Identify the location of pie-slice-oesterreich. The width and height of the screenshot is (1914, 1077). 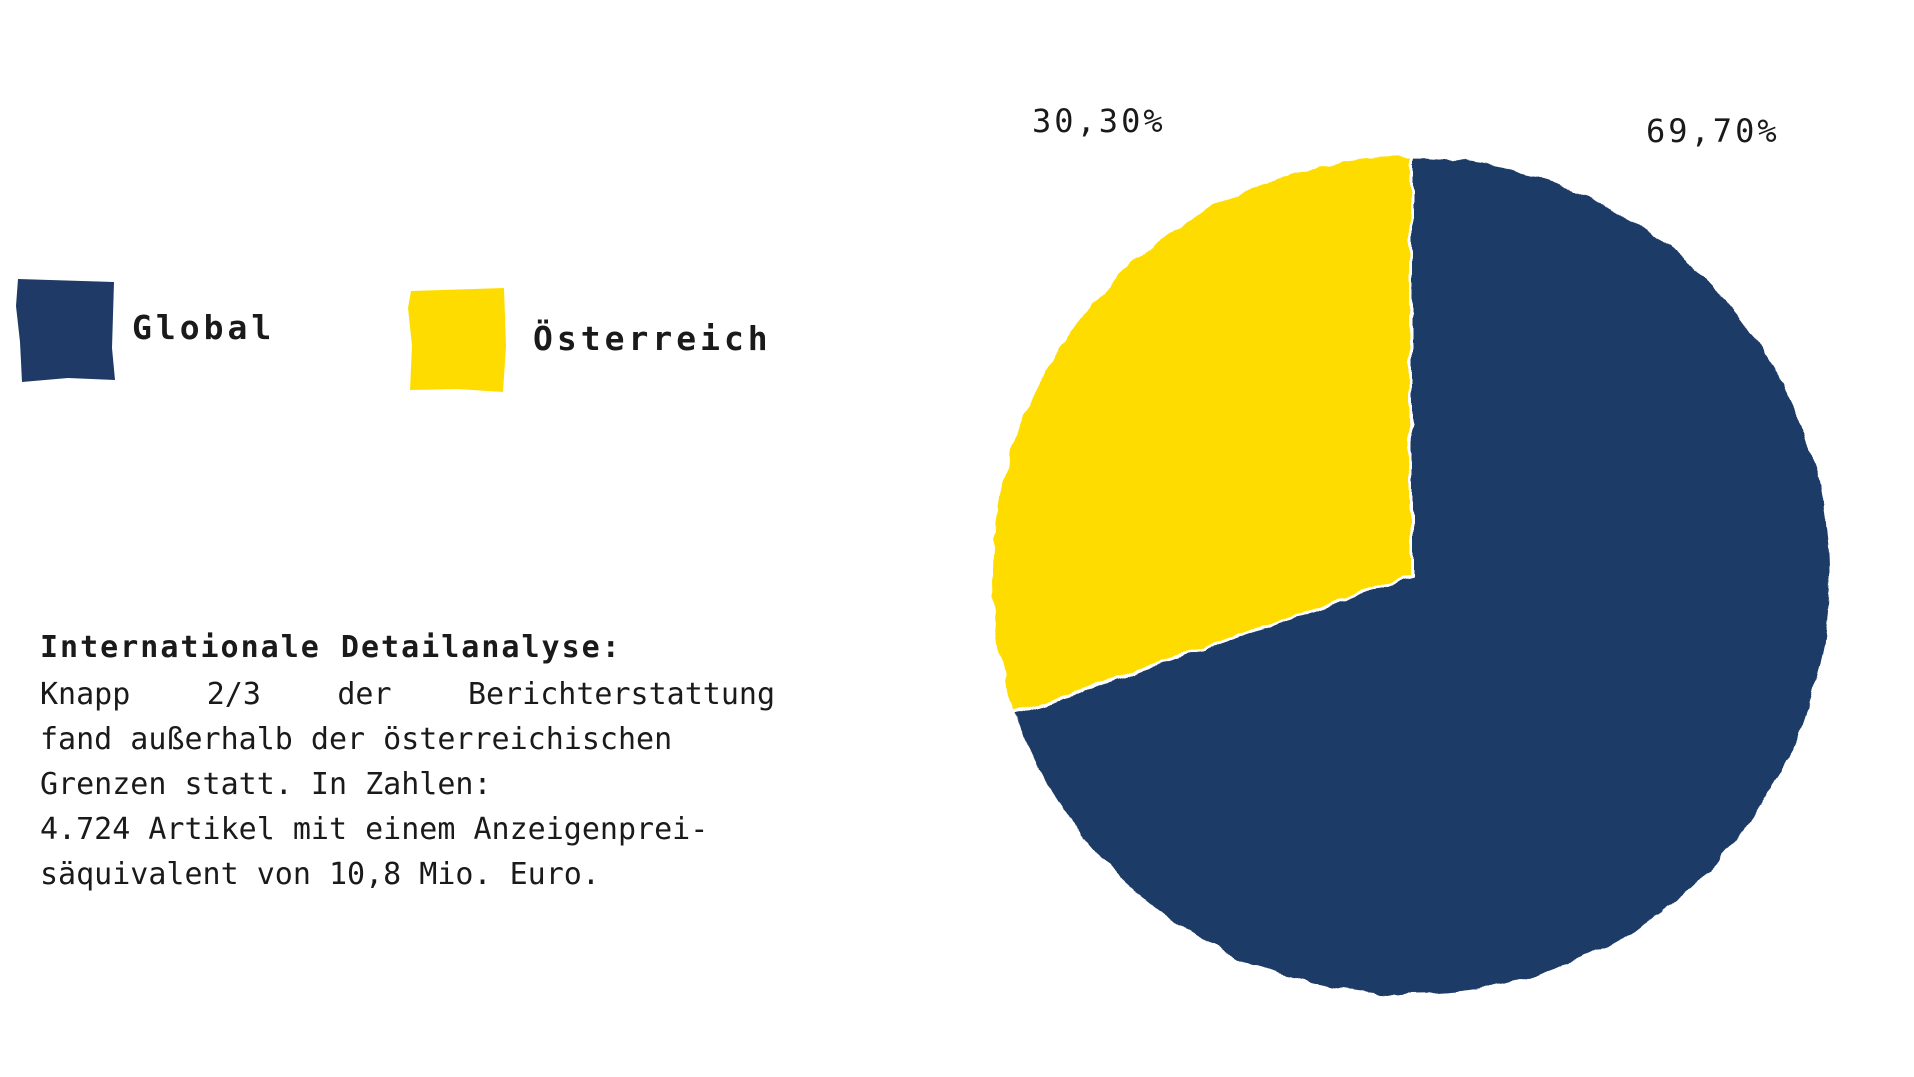
(1201, 435).